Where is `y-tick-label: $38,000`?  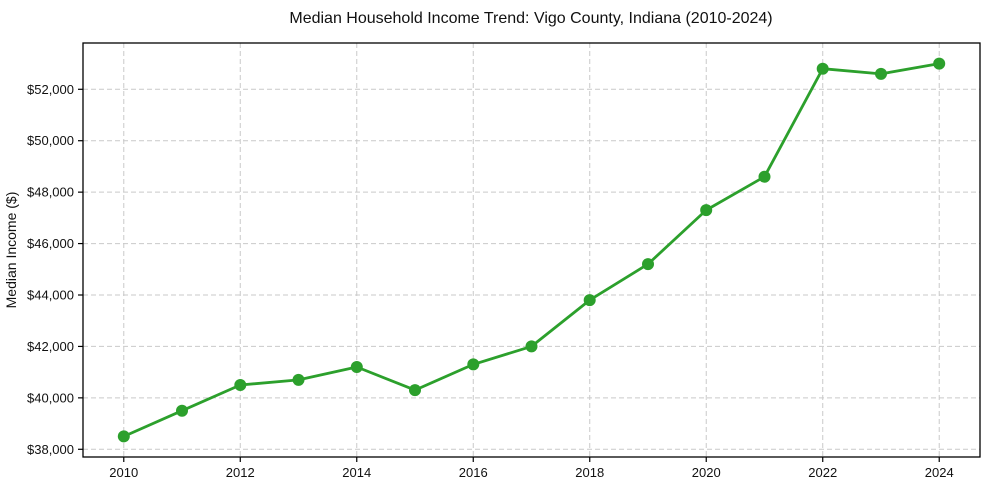 y-tick-label: $38,000 is located at coordinates (50, 449).